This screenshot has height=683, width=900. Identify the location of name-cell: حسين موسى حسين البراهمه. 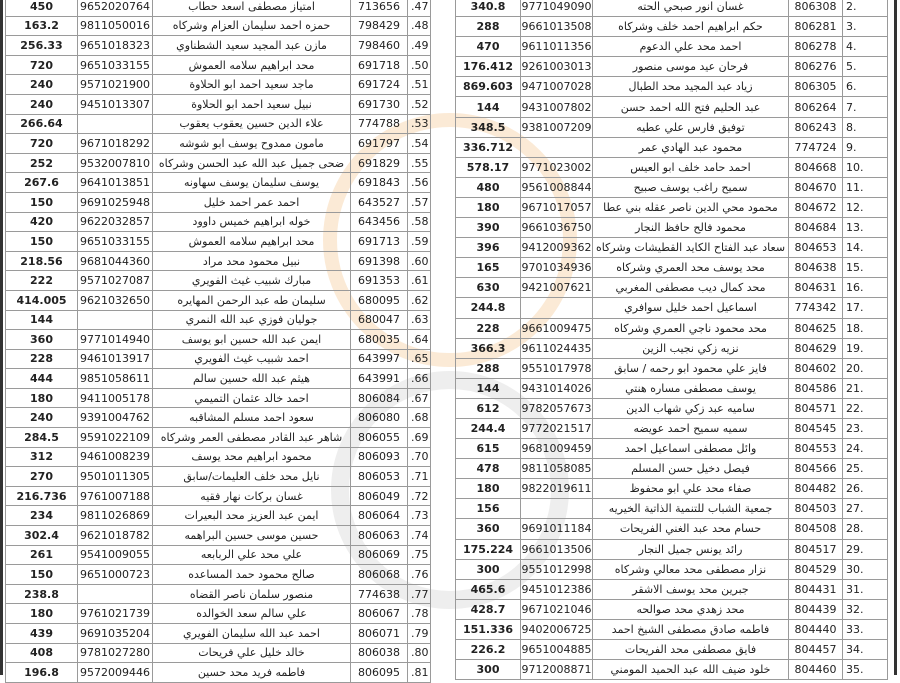
(251, 535).